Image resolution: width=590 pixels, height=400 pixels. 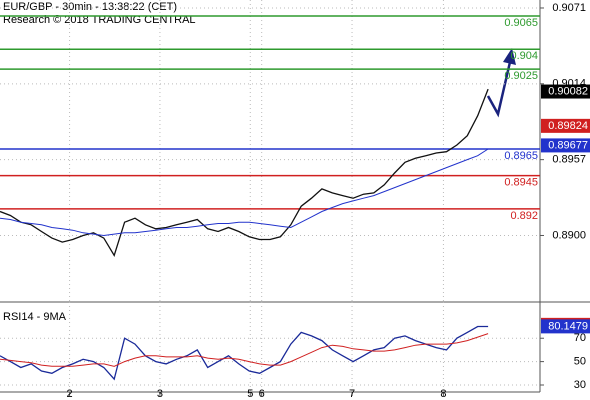 I want to click on x-tick-label: 8, so click(x=443, y=394).